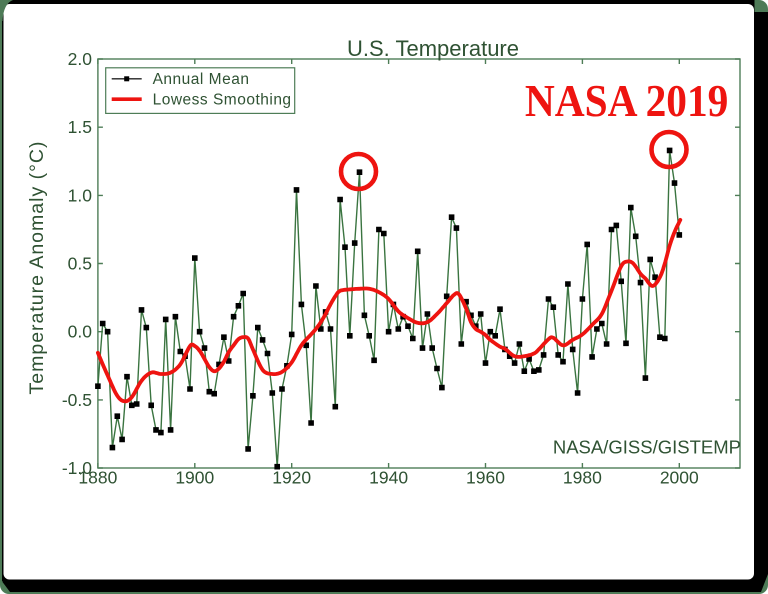  I want to click on svg-text: 1880, so click(97, 478).